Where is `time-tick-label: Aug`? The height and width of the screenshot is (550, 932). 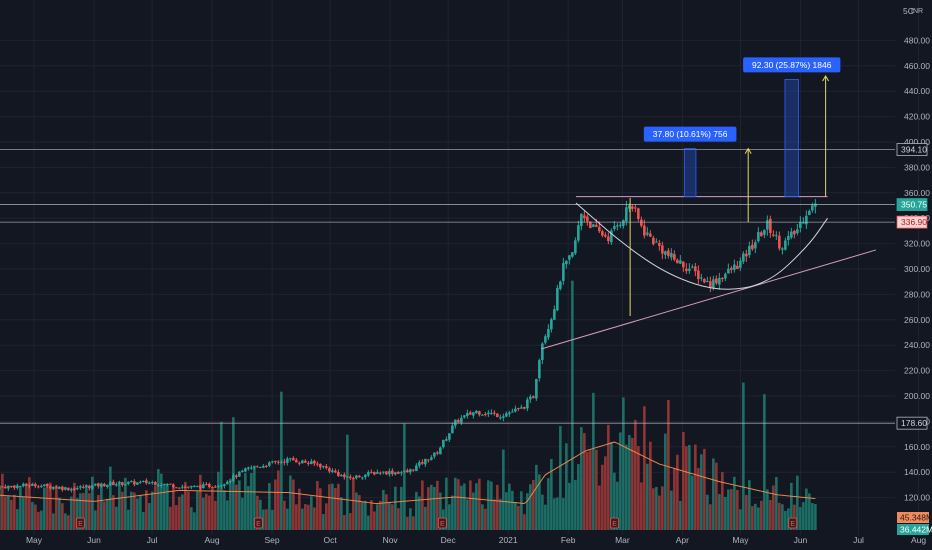
time-tick-label: Aug is located at coordinates (212, 540).